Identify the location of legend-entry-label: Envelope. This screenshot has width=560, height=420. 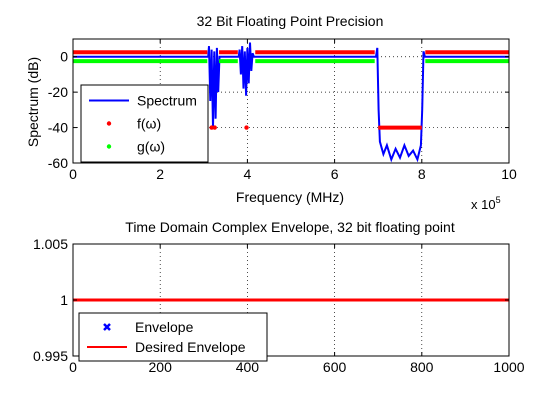
(164, 327).